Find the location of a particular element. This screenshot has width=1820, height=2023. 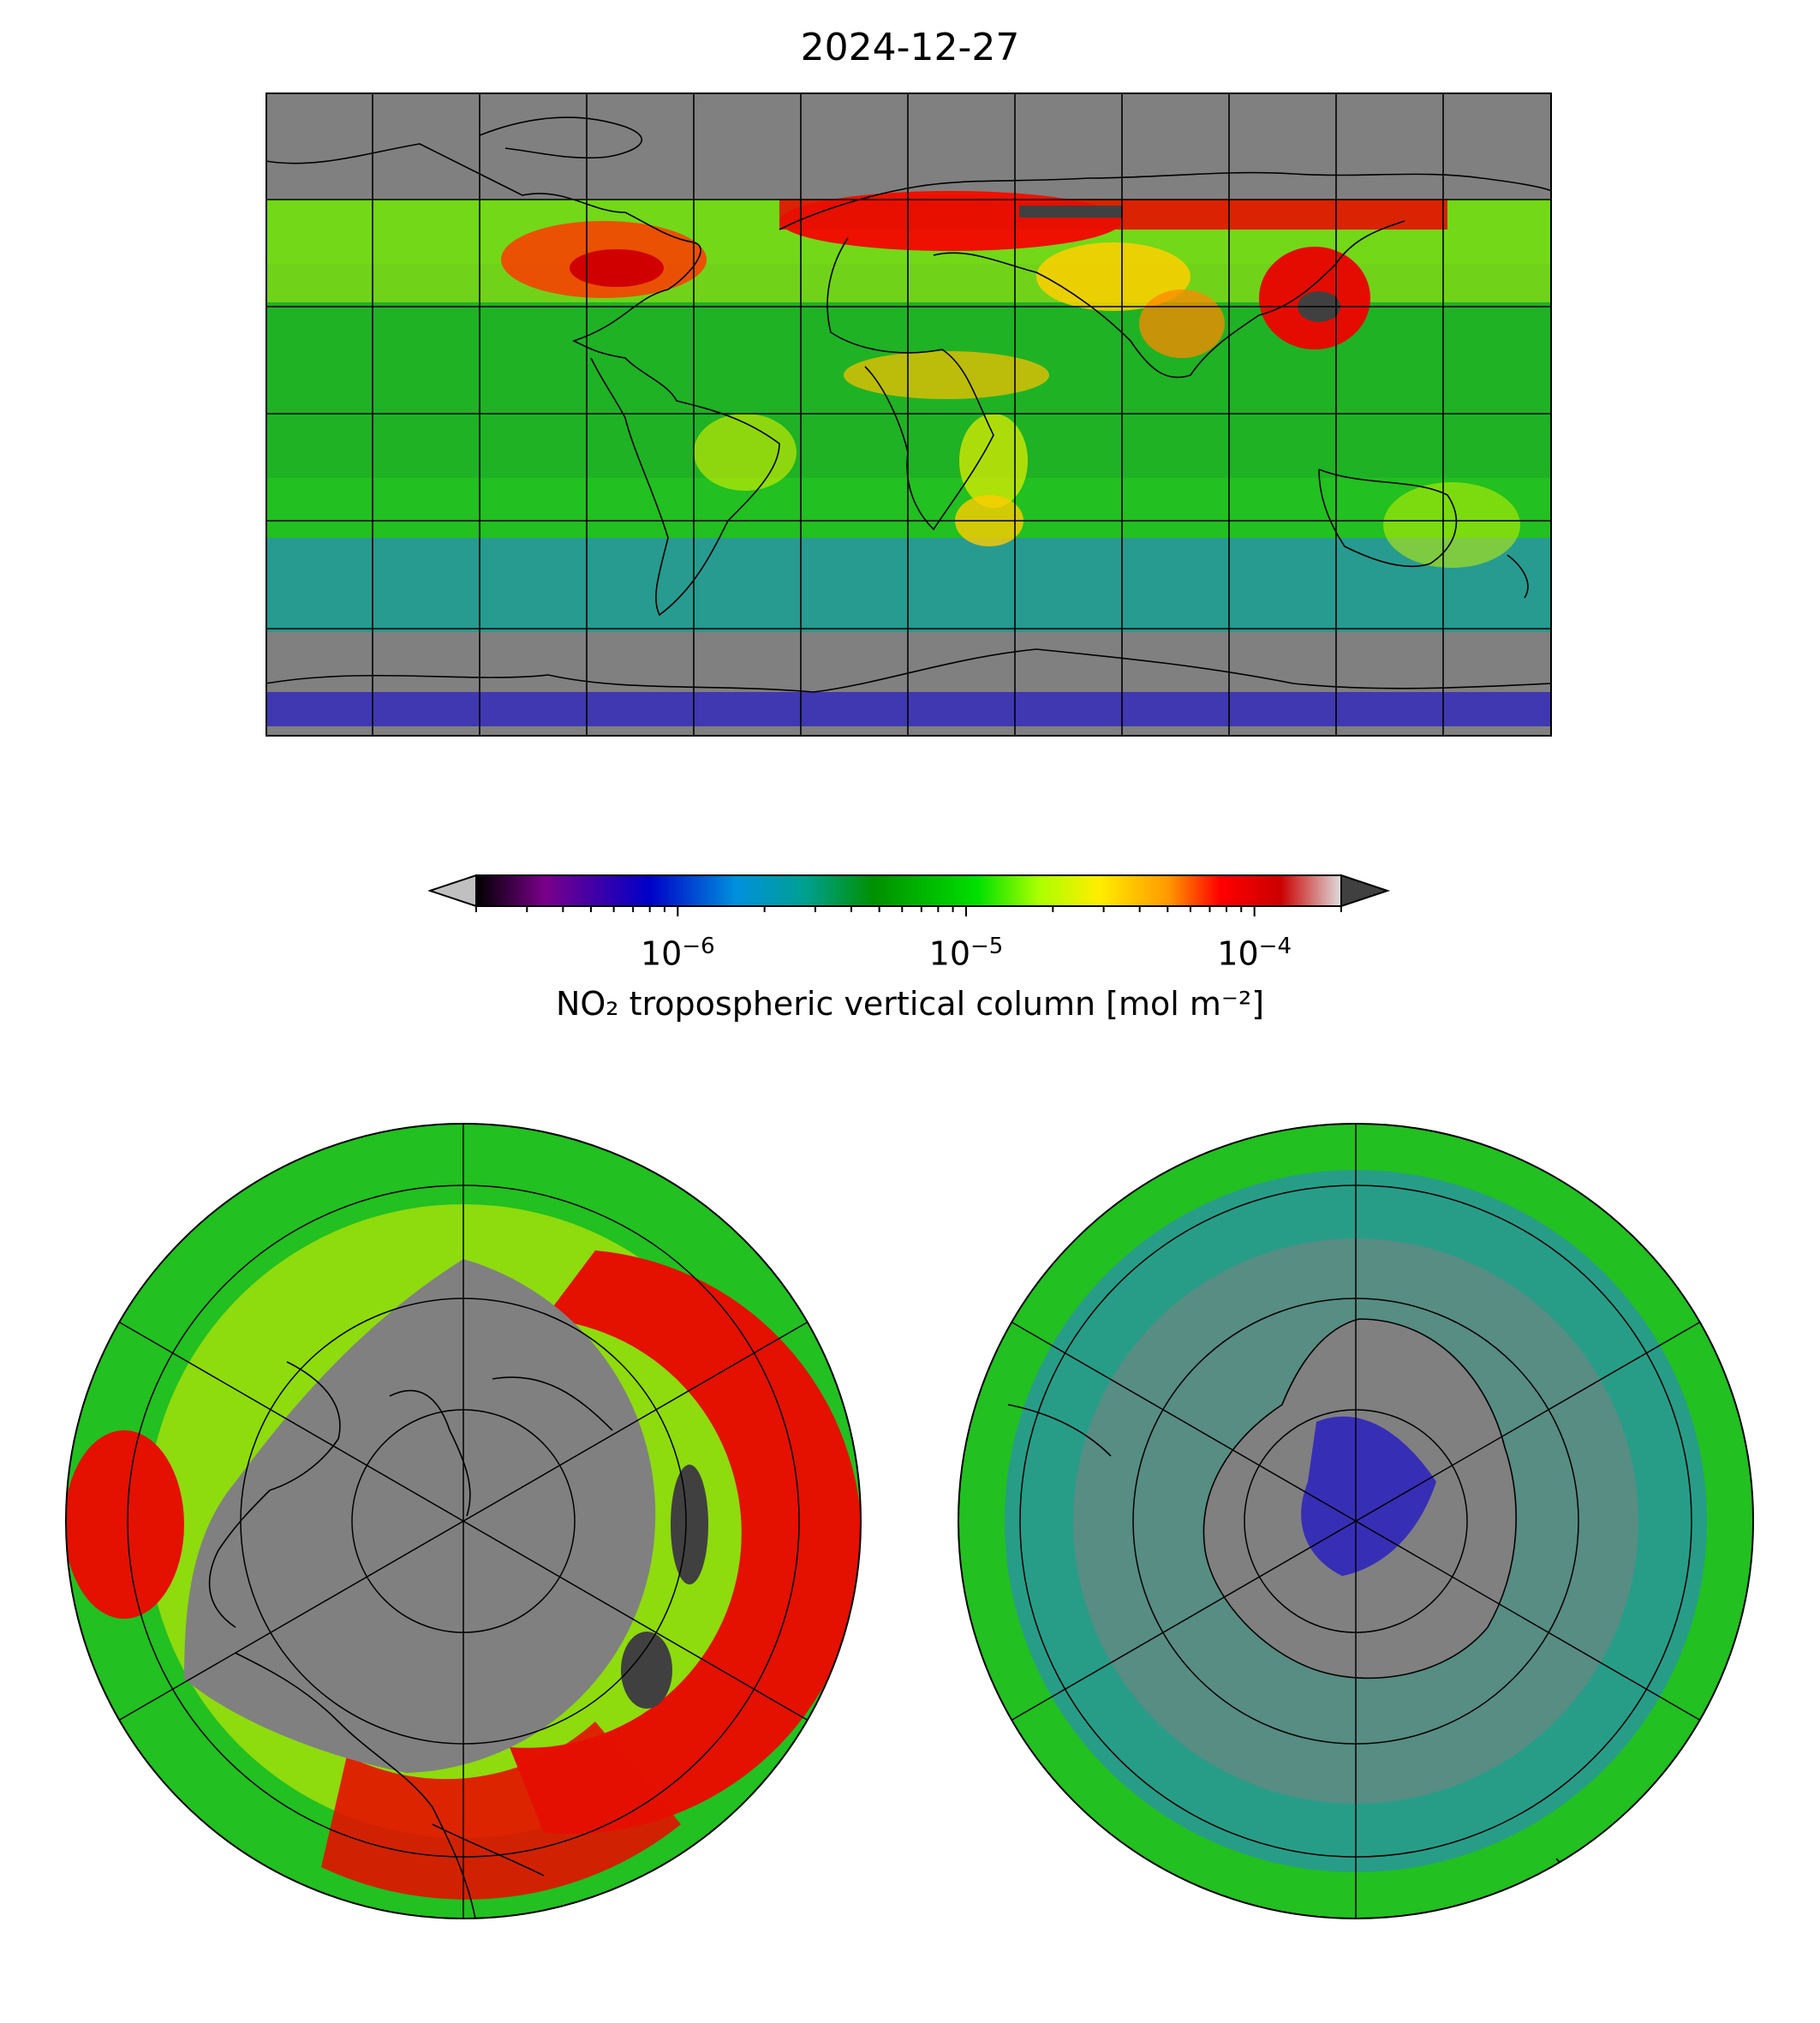

colorbar-gradient is located at coordinates (908, 891).